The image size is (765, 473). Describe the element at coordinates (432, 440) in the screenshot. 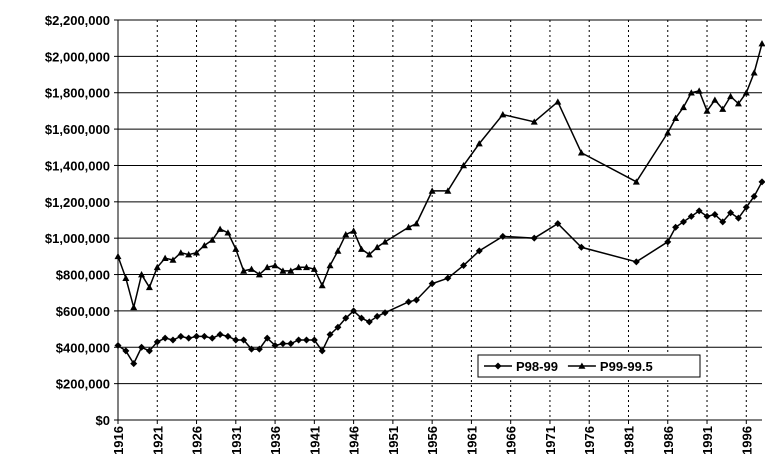

I see `x-tick-label: 1956` at that location.